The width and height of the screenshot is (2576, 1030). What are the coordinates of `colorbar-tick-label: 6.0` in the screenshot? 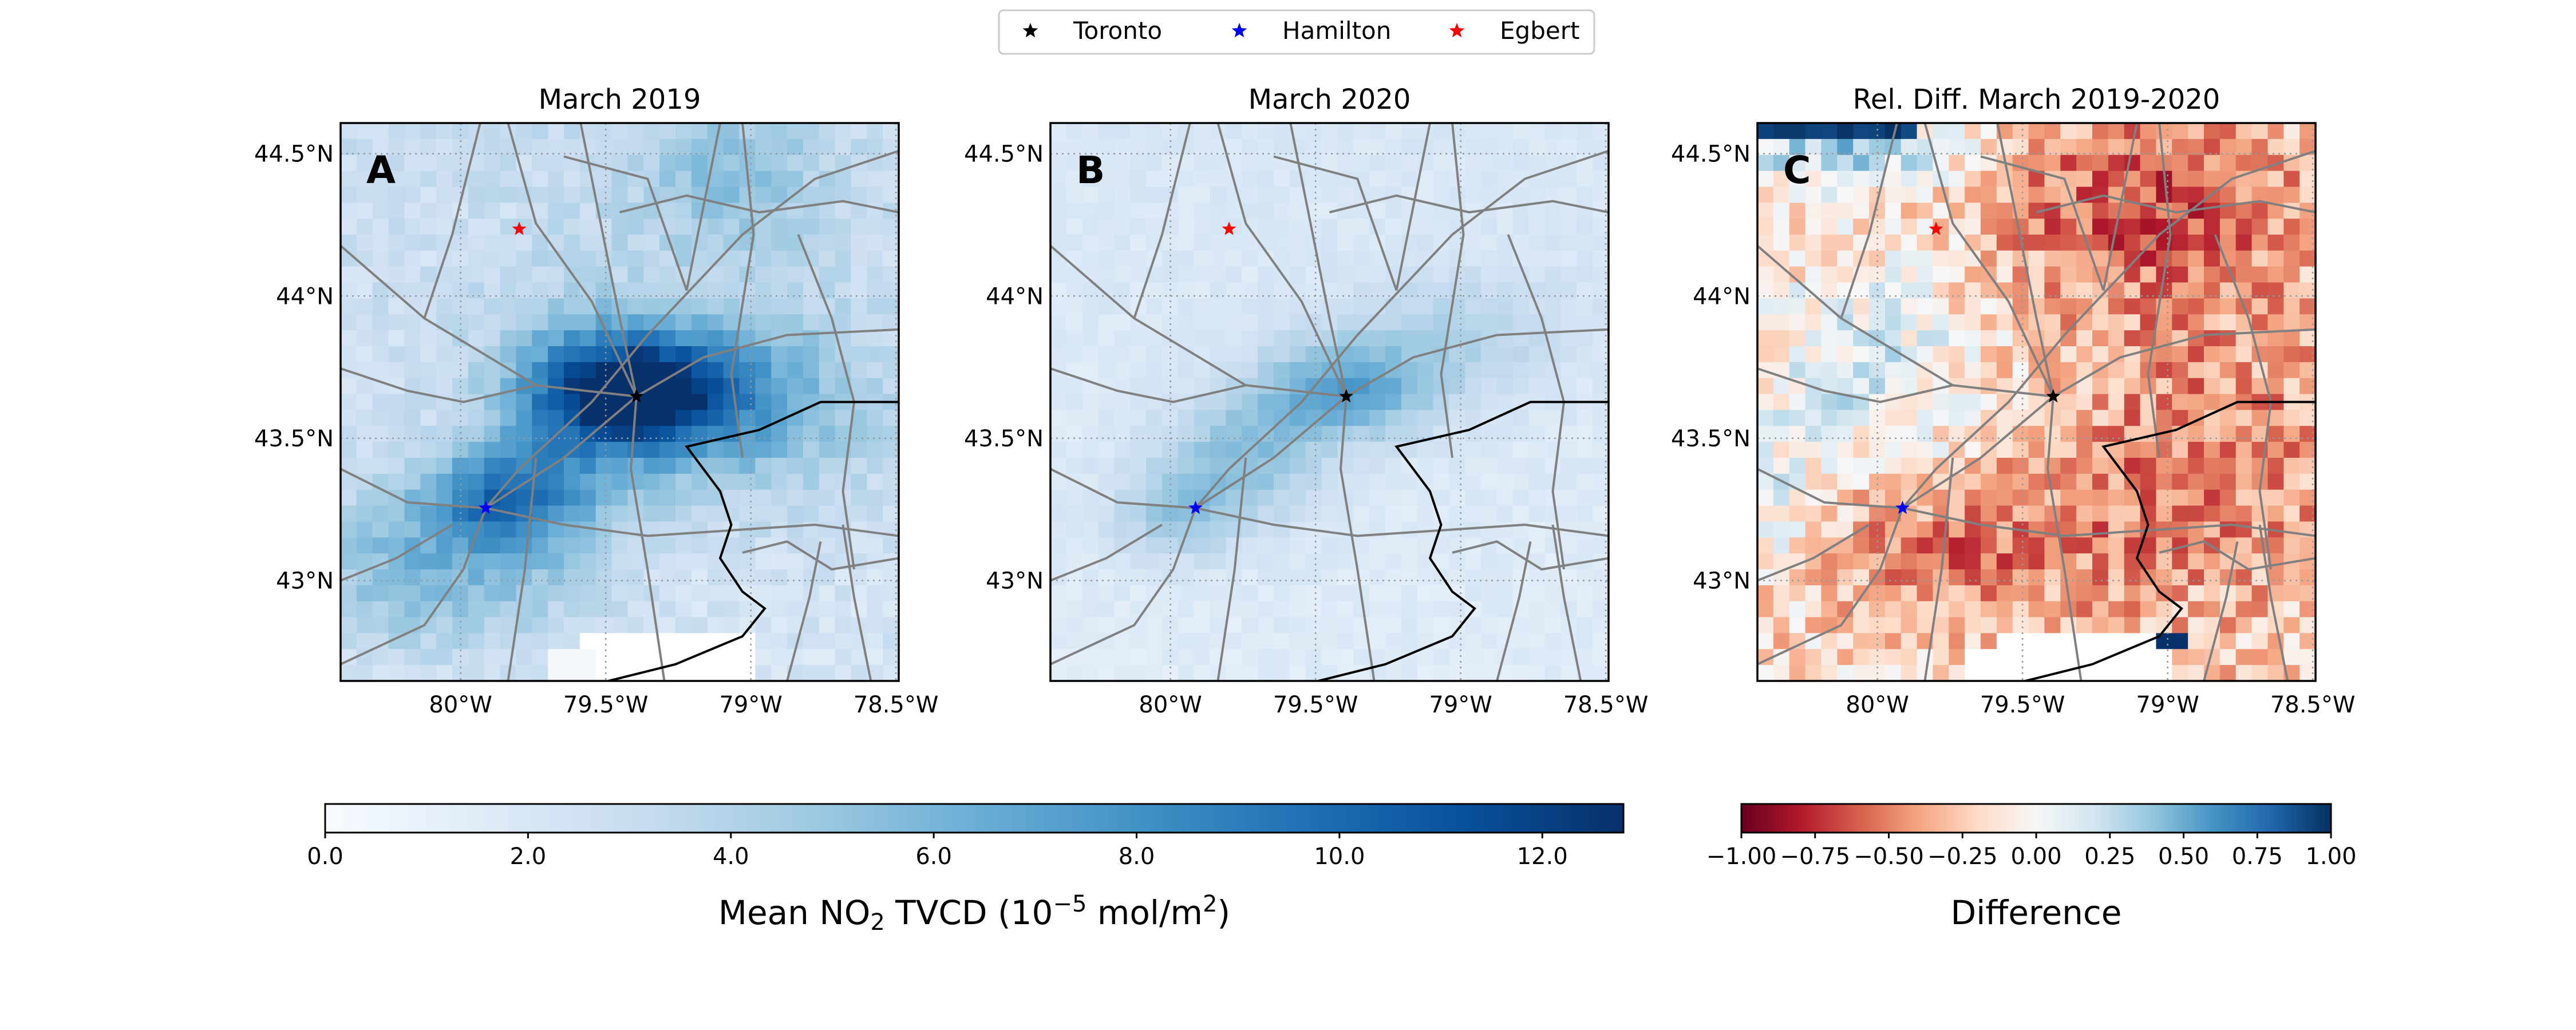 It's located at (933, 856).